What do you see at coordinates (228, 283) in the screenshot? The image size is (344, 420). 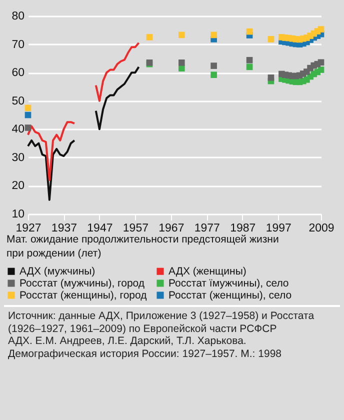 I see `legend-label: Росстат їмужчины), село` at bounding box center [228, 283].